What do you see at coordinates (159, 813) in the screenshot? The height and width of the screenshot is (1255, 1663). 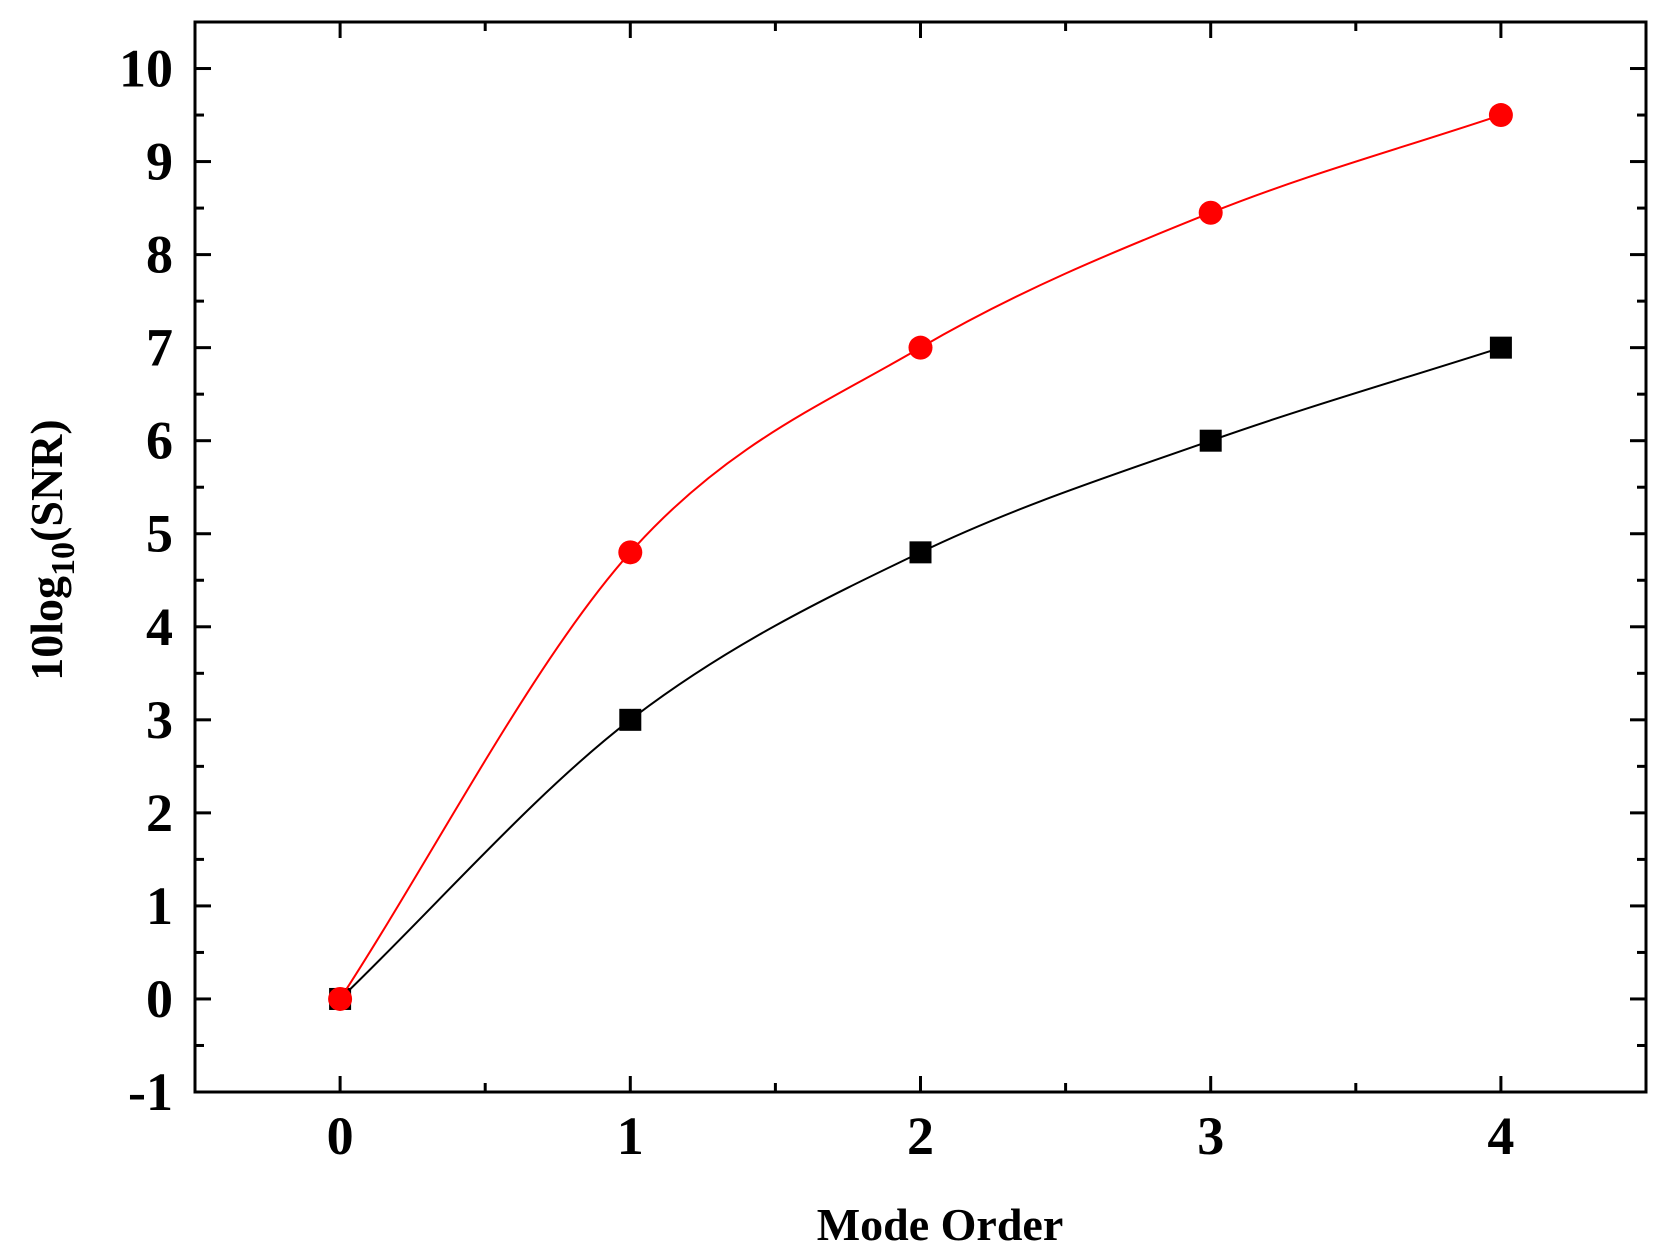 I see `y-tick-label: 2` at bounding box center [159, 813].